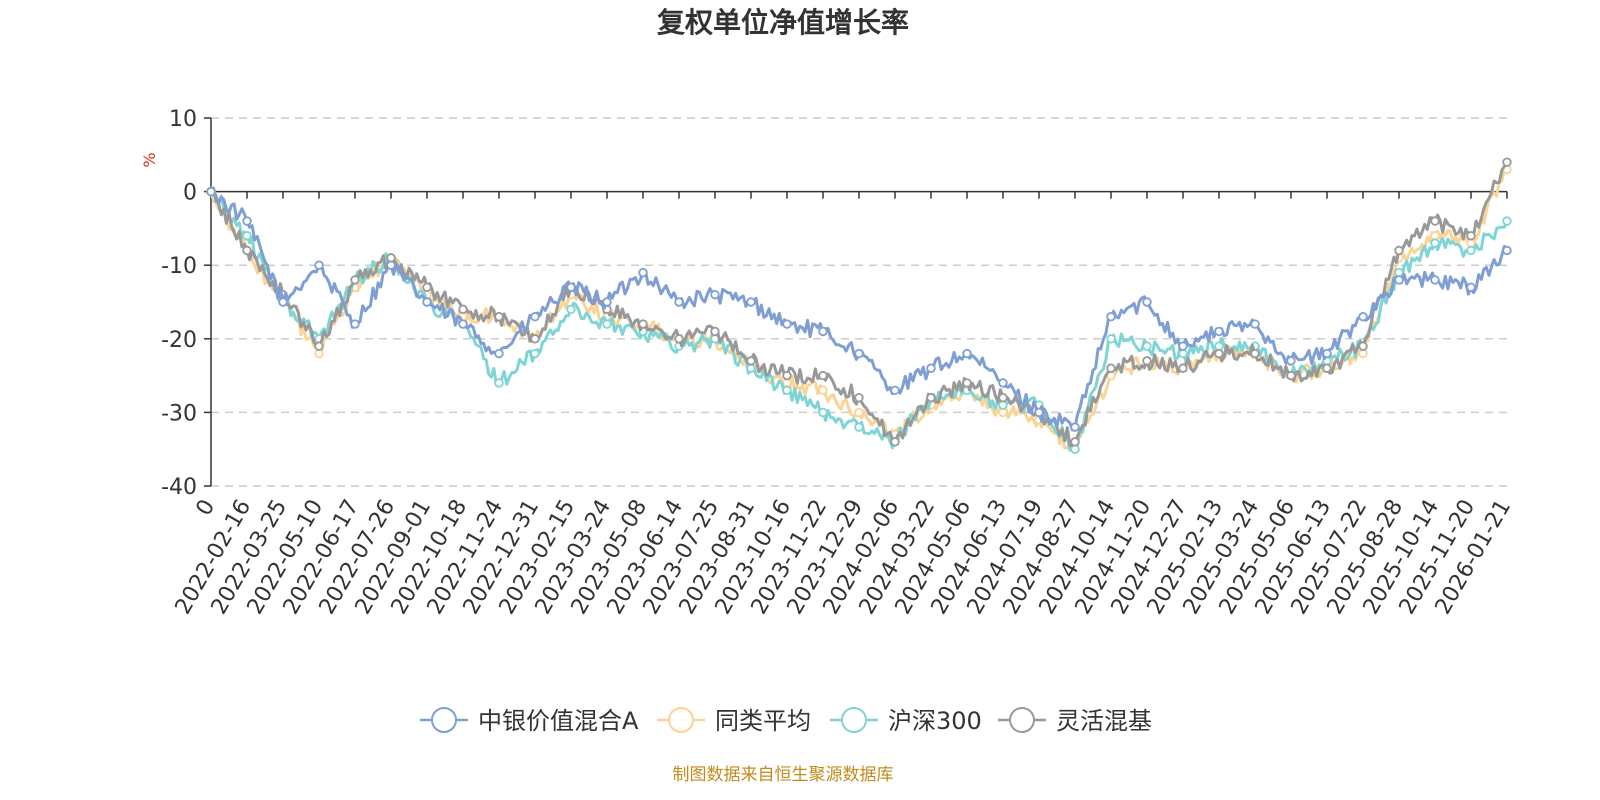 This screenshot has width=1600, height=800. What do you see at coordinates (558, 721) in the screenshot?
I see `legend-label: 中银价值混合A` at bounding box center [558, 721].